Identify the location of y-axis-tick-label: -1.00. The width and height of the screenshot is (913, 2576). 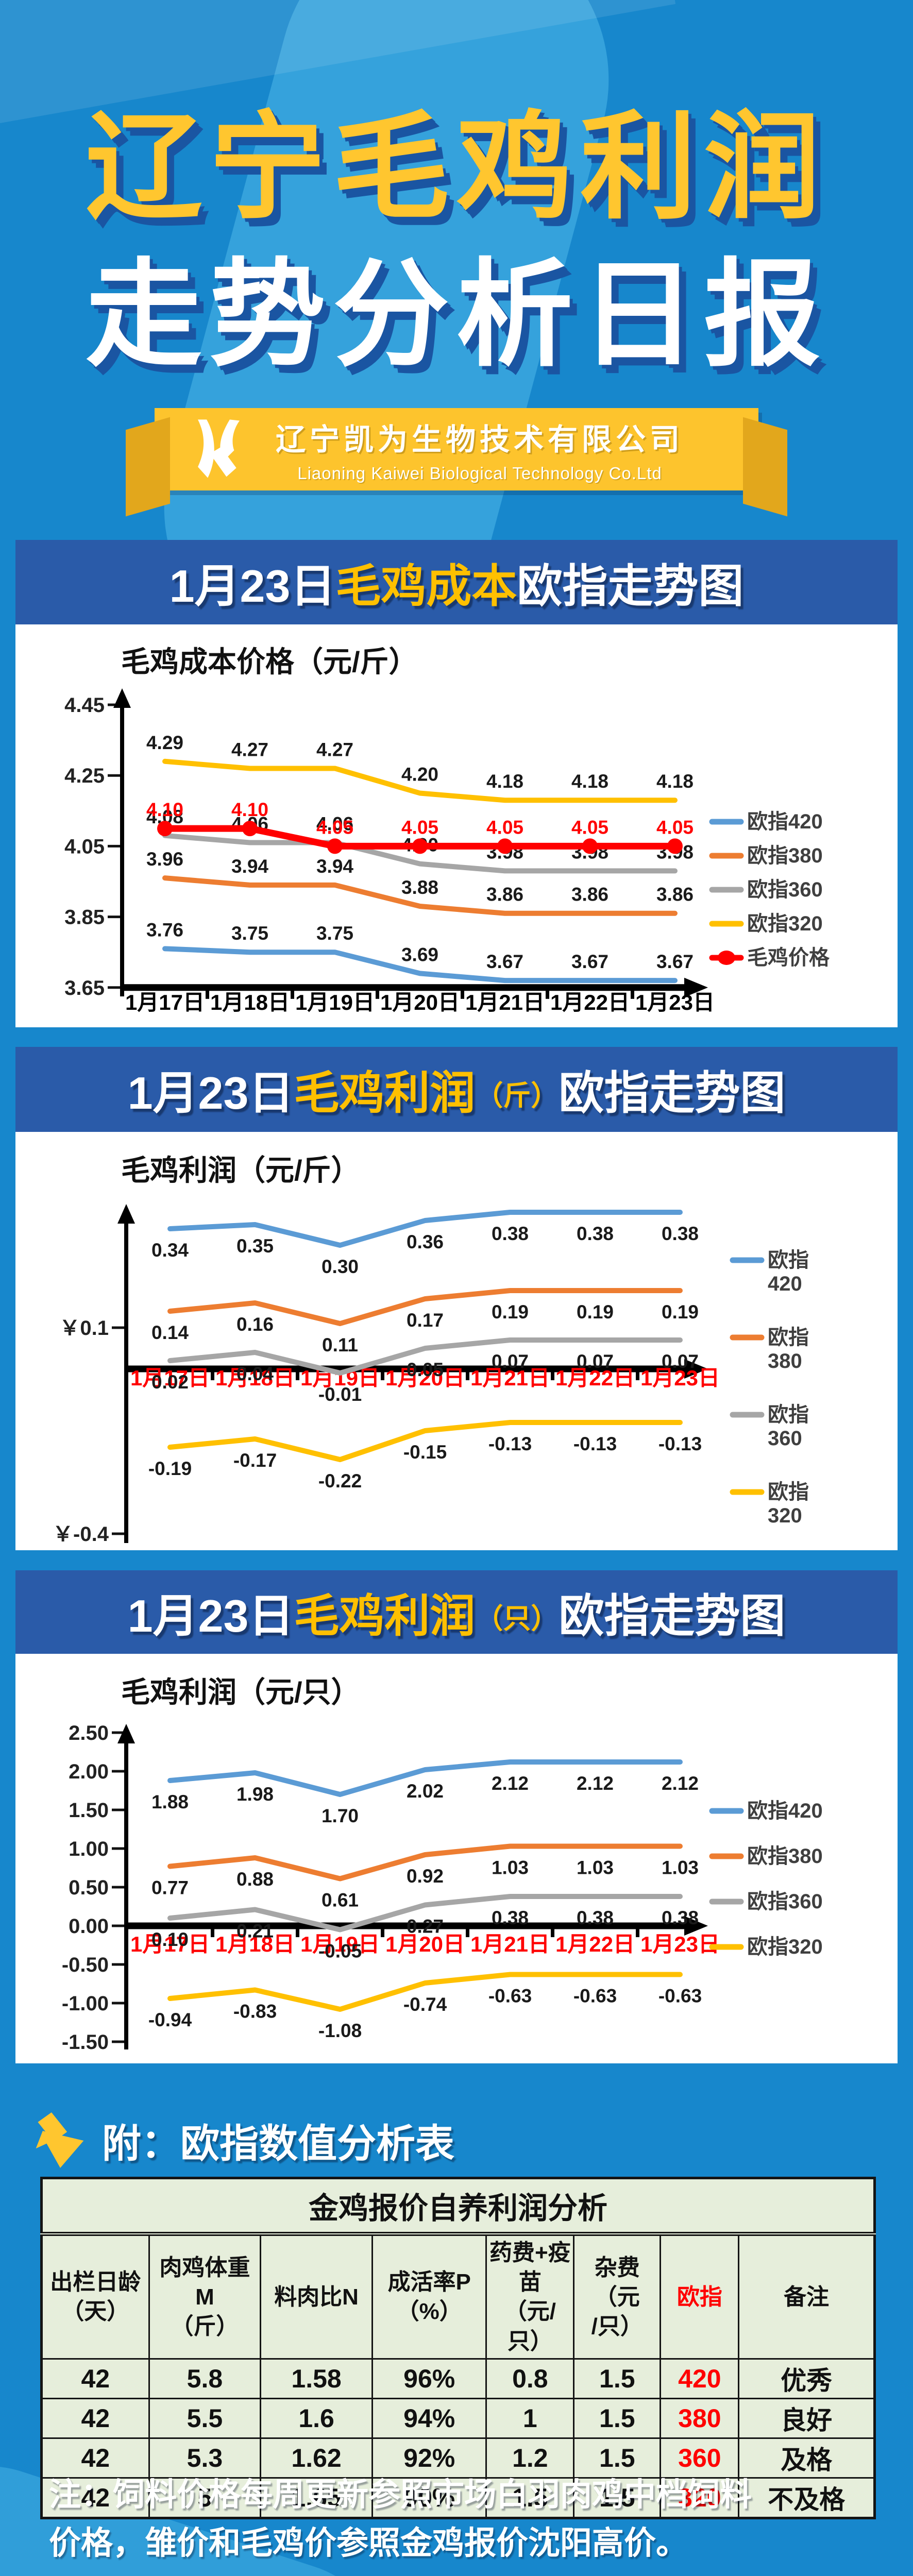
(85, 2003).